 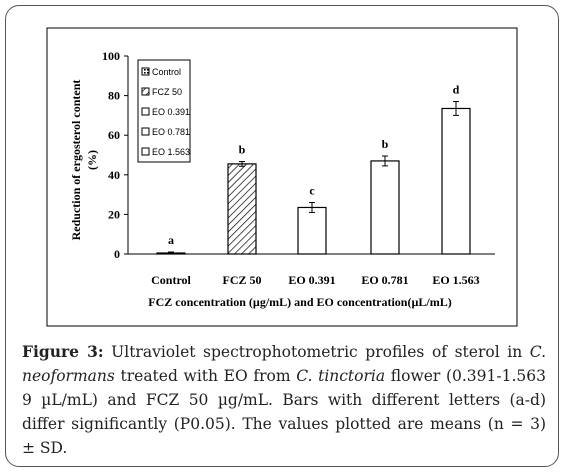 I want to click on legend-label: Control, so click(x=166, y=72).